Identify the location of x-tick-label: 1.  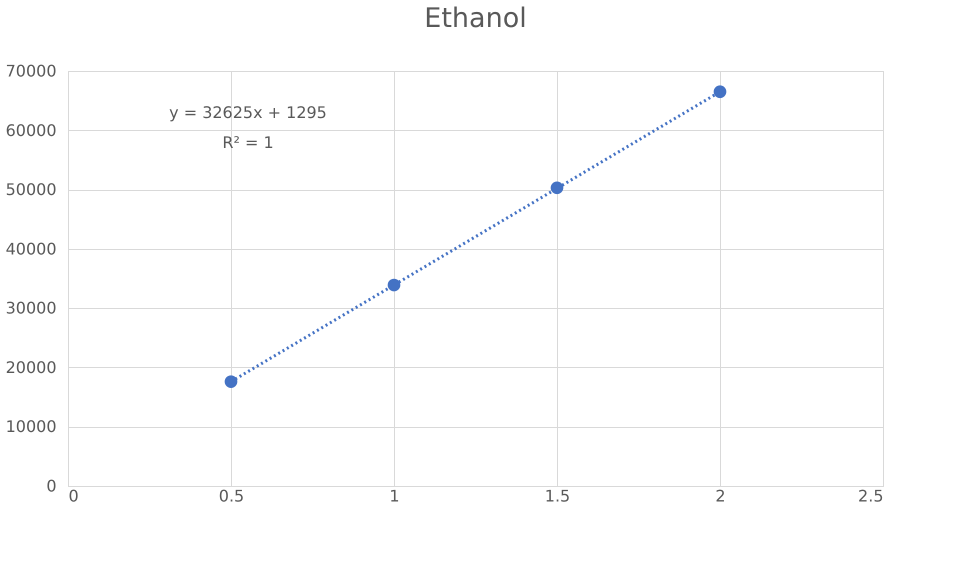
(394, 496).